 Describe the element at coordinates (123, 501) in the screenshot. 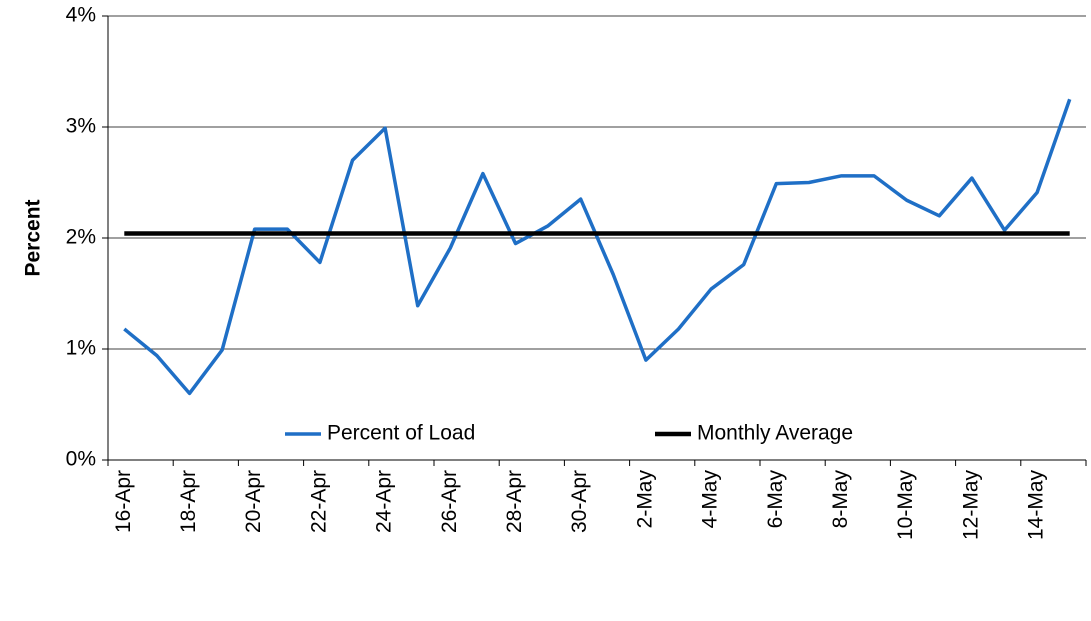

I see `x-tick-label: 16-Apr` at that location.